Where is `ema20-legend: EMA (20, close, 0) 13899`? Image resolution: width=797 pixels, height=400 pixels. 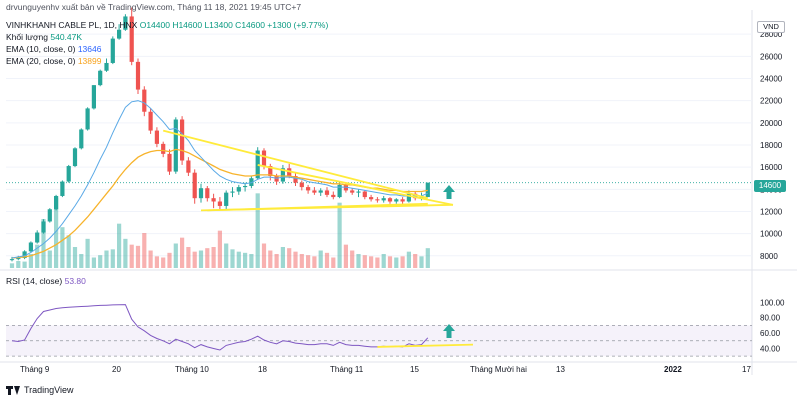
ema20-legend: EMA (20, close, 0) 13899 is located at coordinates (53, 61).